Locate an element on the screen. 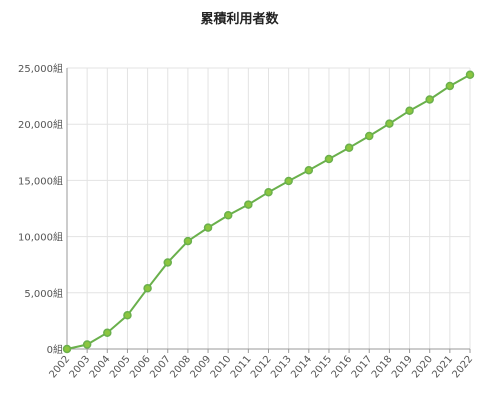 Image resolution: width=479 pixels, height=402 pixels. x-tick-label: 2010 is located at coordinates (221, 367).